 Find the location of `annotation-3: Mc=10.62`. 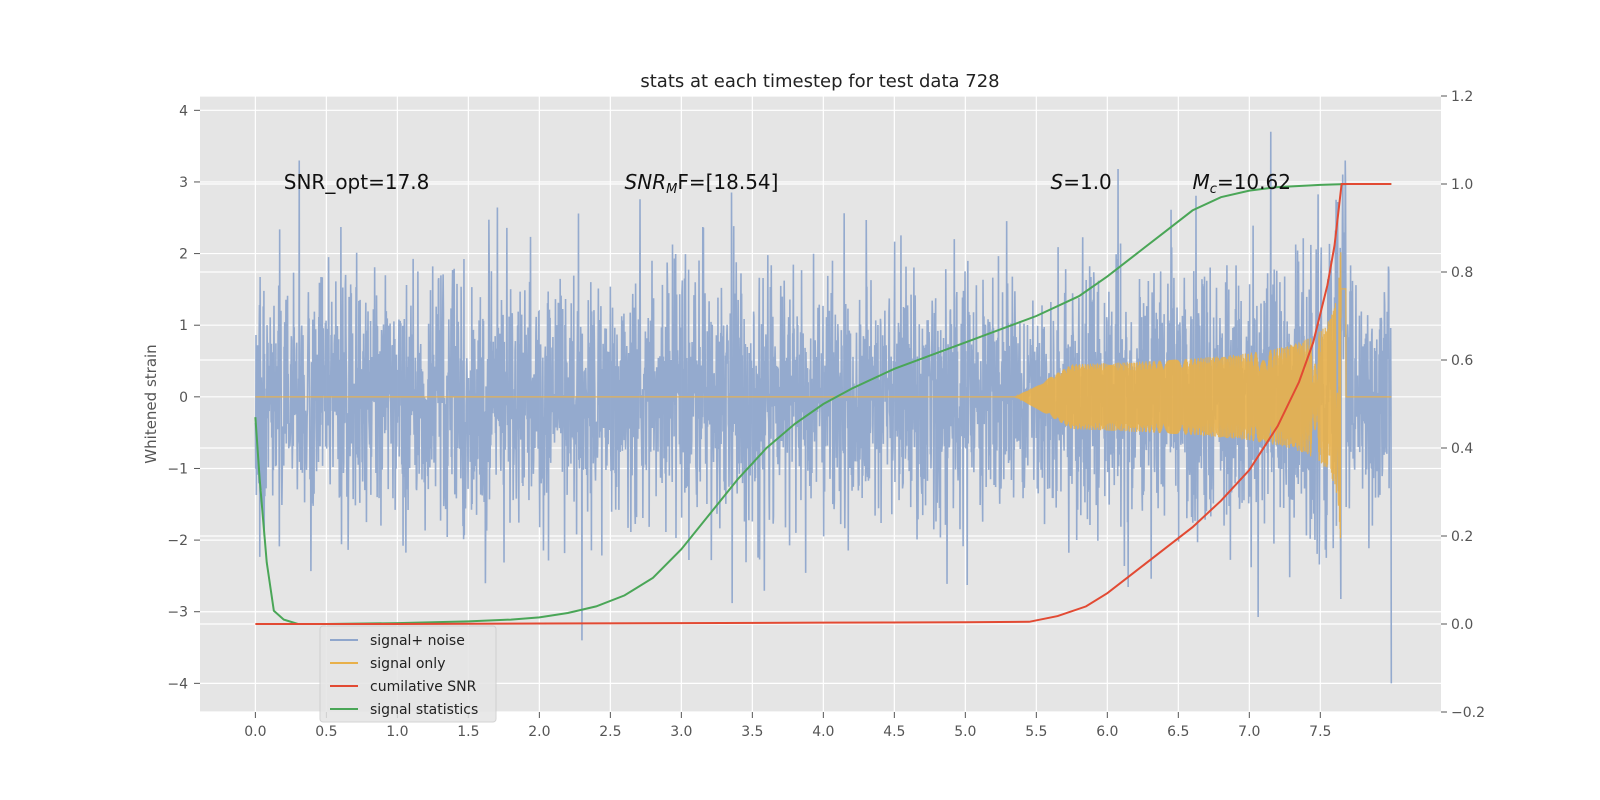

annotation-3: Mc=10.62 is located at coordinates (1242, 183).